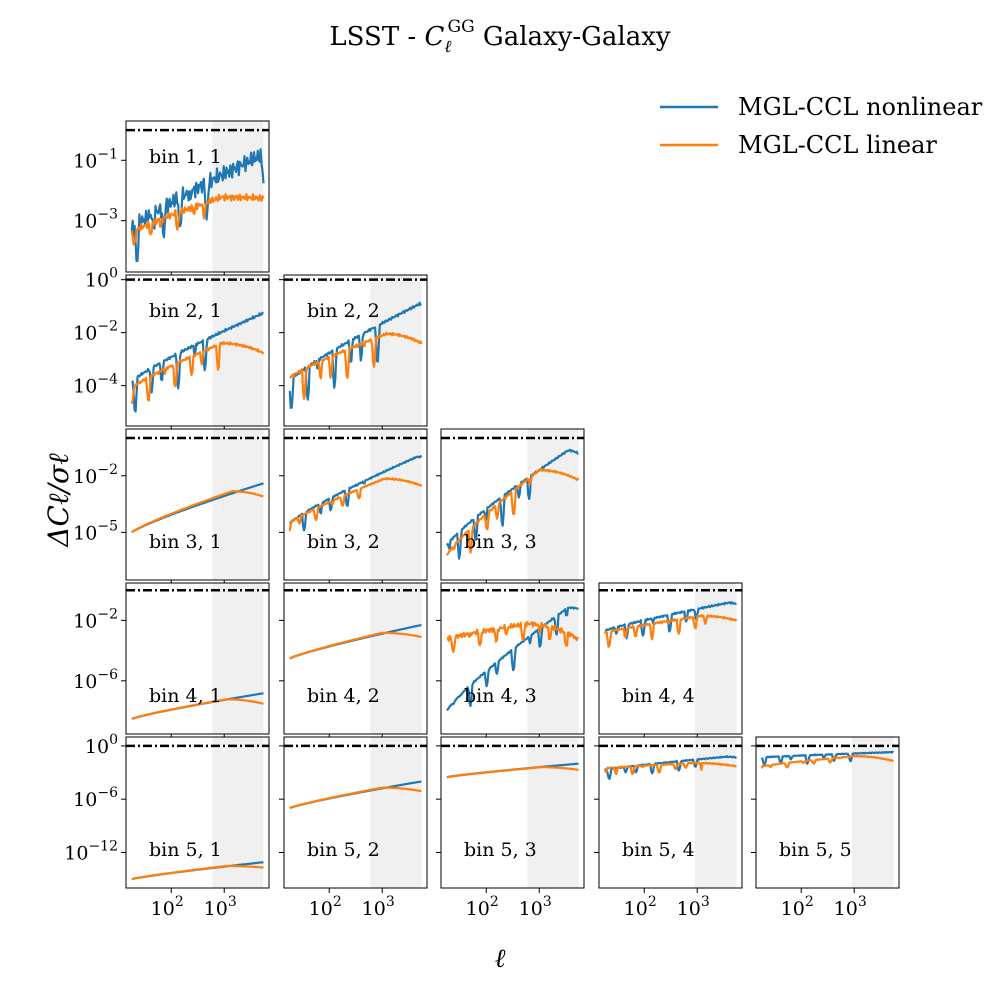 The image size is (1000, 1000). I want to click on panel-bin-5-4: bin 5, 4 10² 10³, so click(668, 828).